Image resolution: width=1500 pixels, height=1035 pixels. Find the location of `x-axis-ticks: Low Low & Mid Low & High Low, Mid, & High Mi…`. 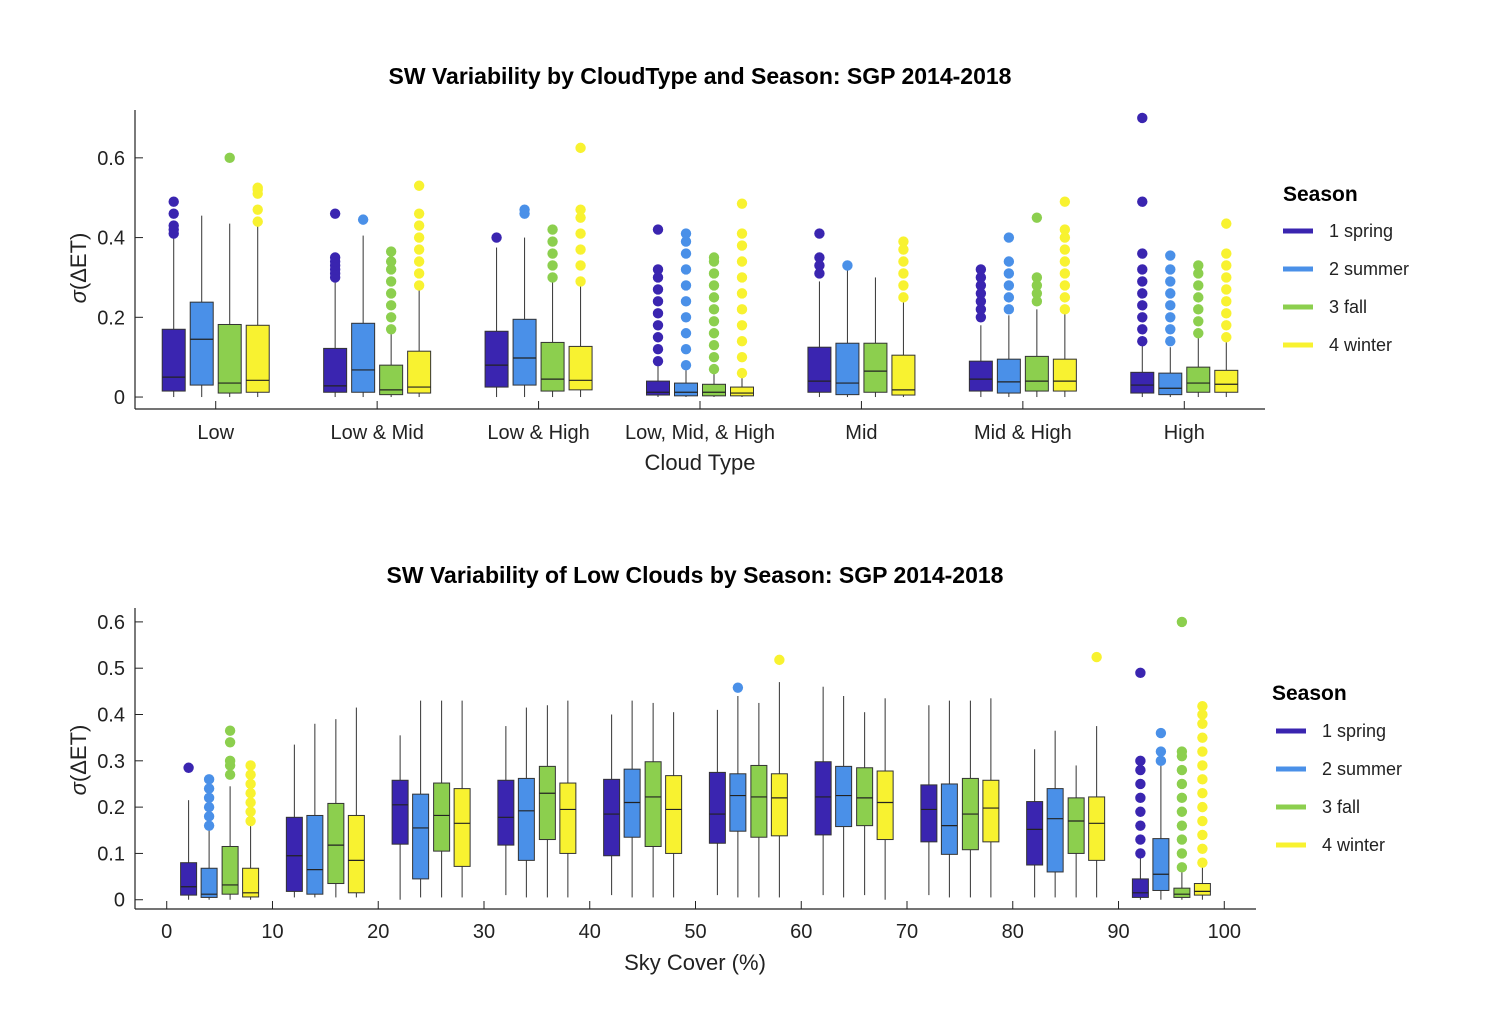

x-axis-ticks: Low Low & Mid Low & High Low, Mid, & High Mi… is located at coordinates (701, 422).